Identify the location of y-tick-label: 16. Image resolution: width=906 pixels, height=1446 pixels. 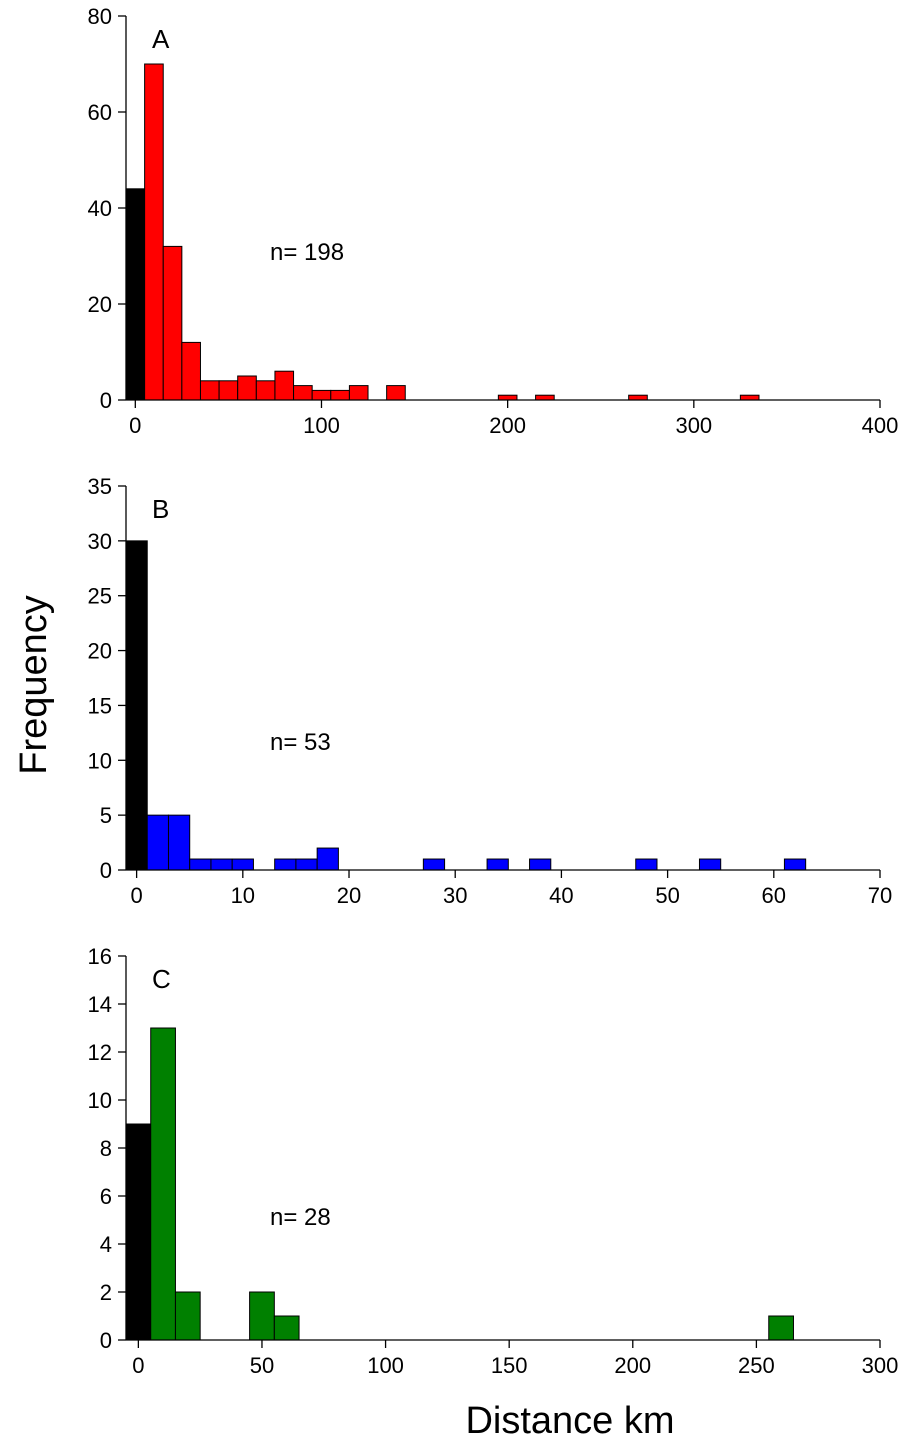
(100, 956).